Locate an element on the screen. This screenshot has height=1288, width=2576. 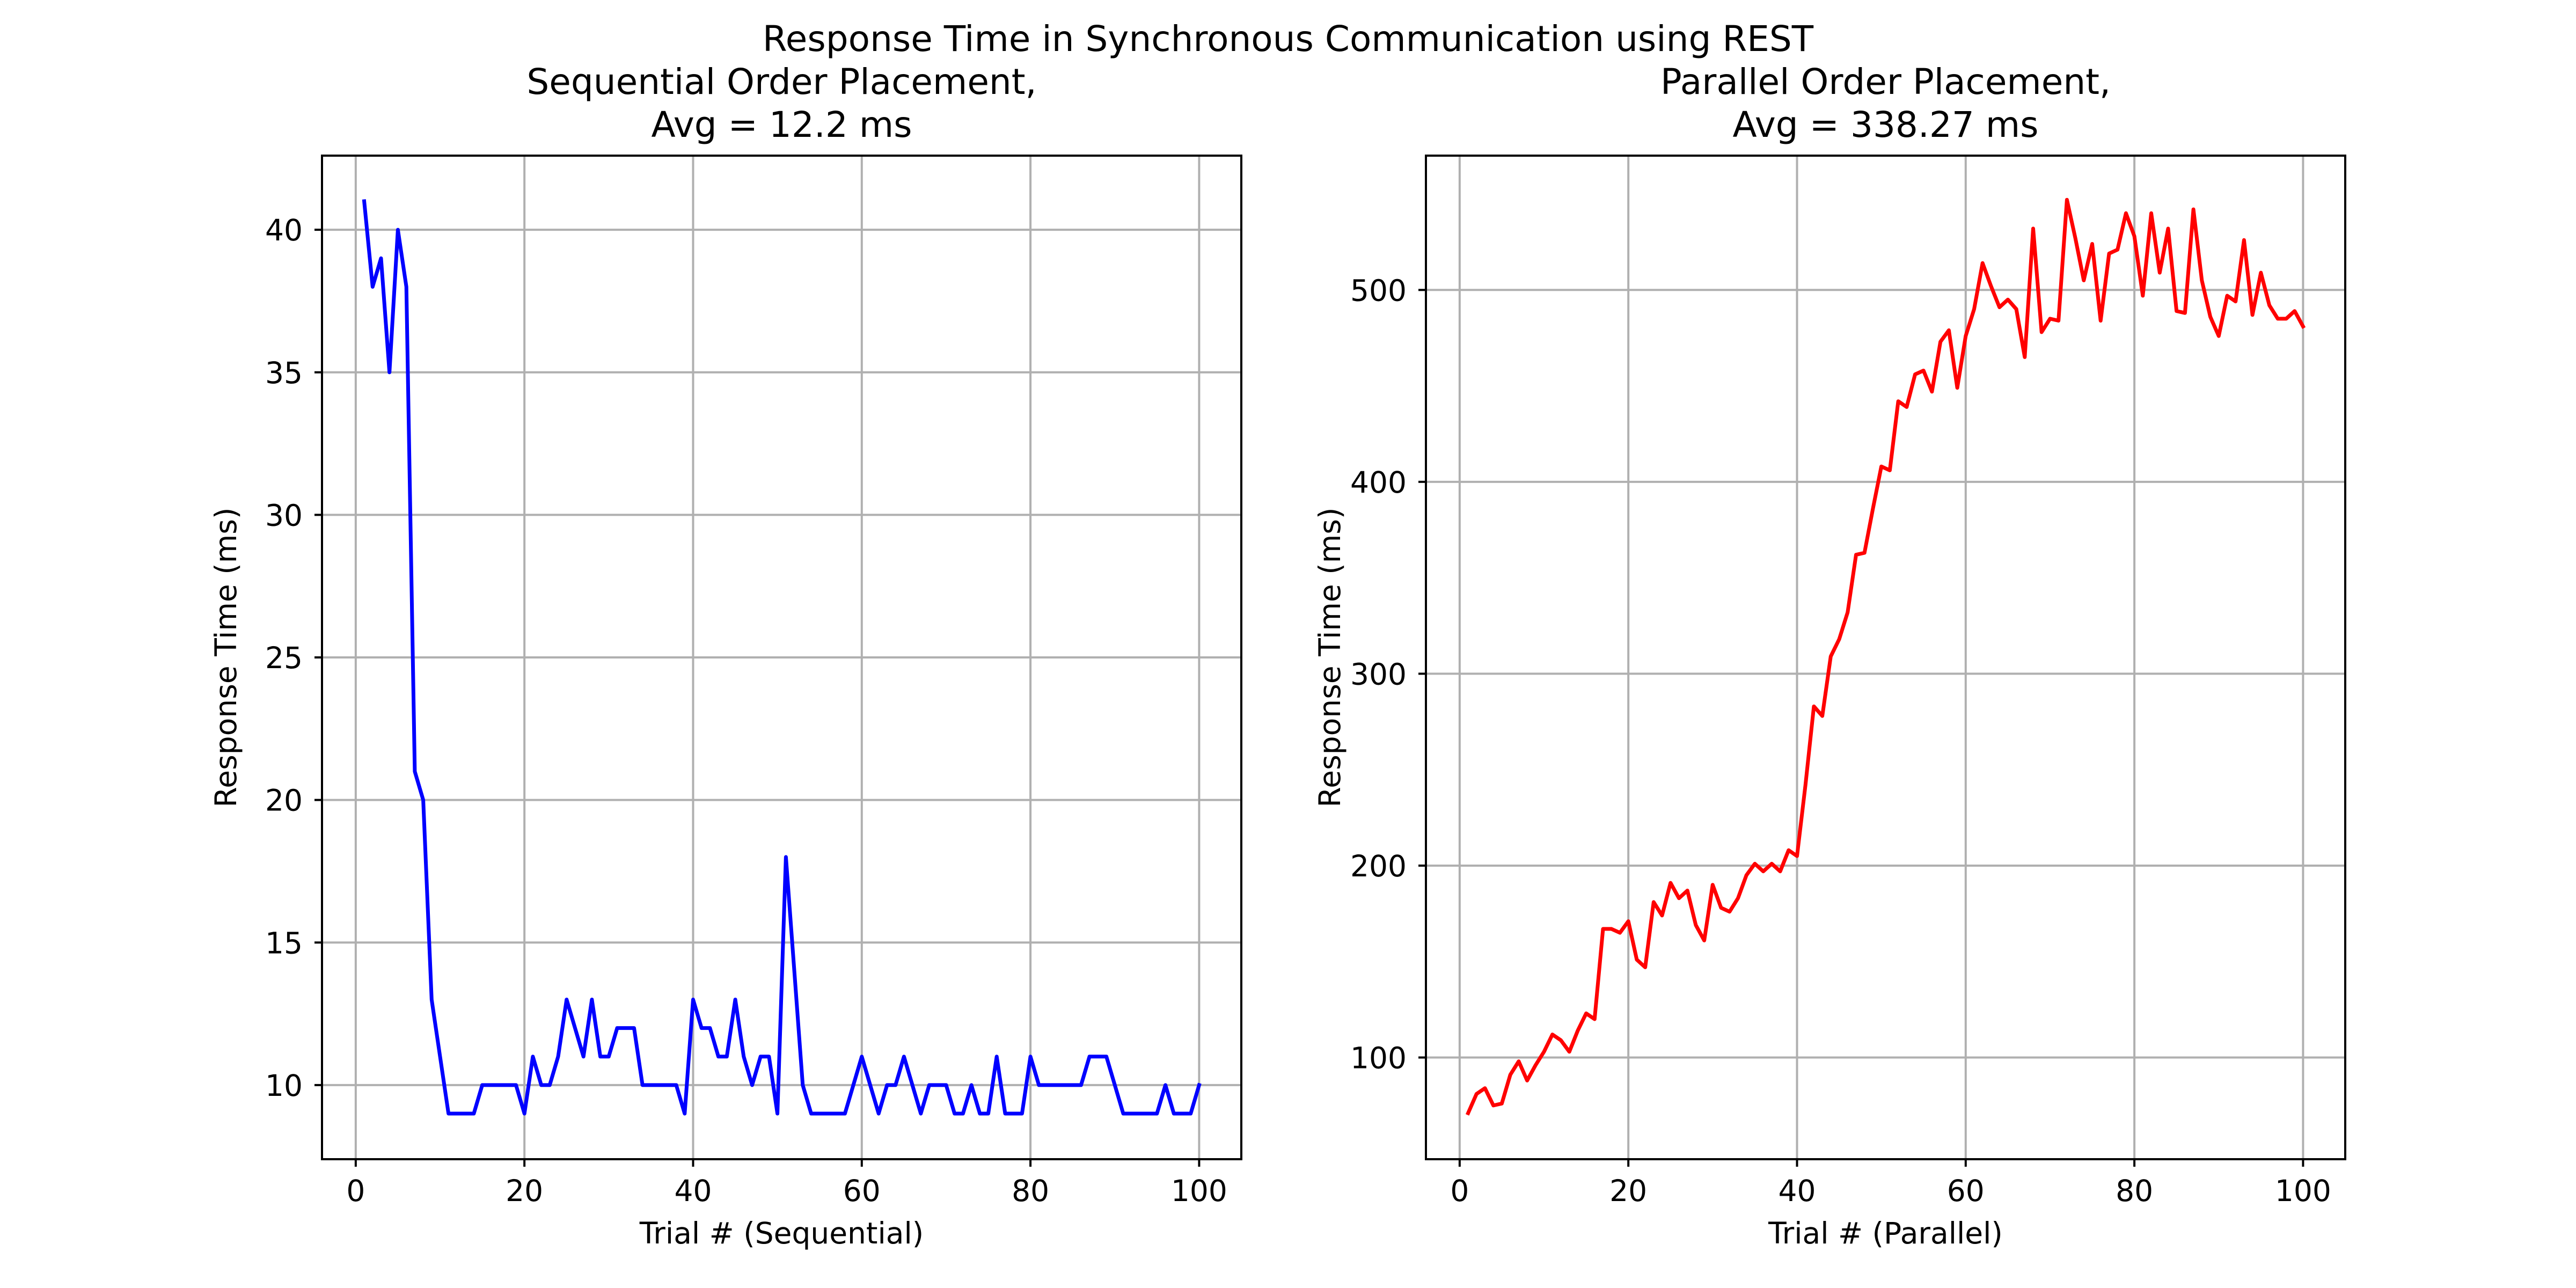
parallel-x-tick-label: 0 is located at coordinates (1459, 1191).